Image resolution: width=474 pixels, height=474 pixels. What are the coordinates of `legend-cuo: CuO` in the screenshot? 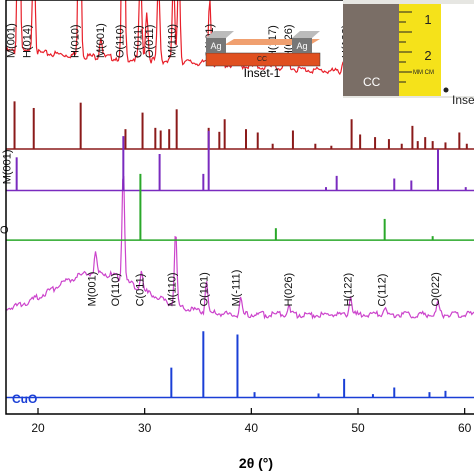 It's located at (24, 399).